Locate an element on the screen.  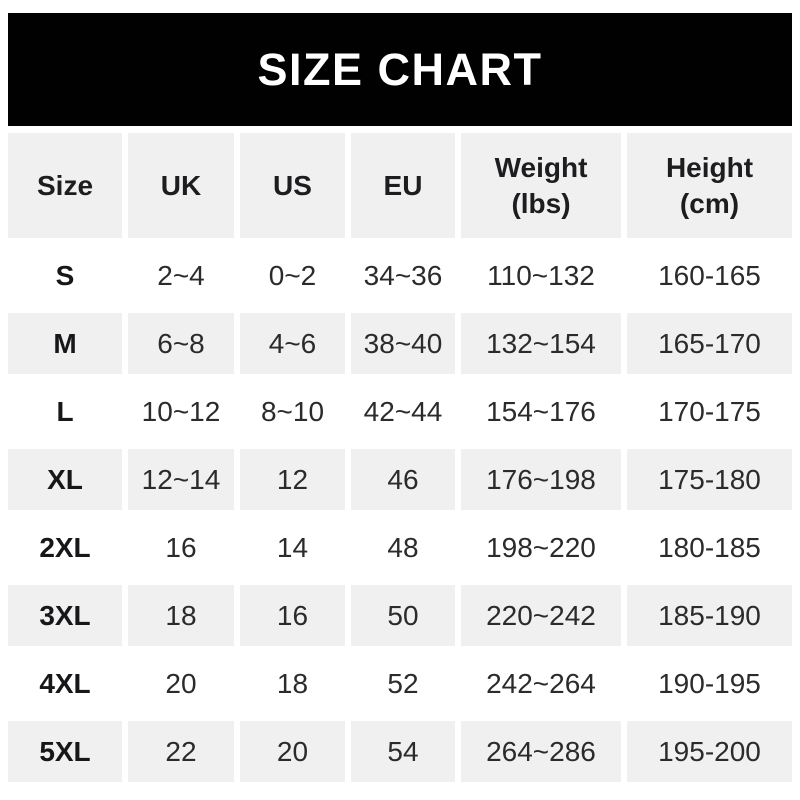
table-cell-uk: 16 is located at coordinates (181, 547).